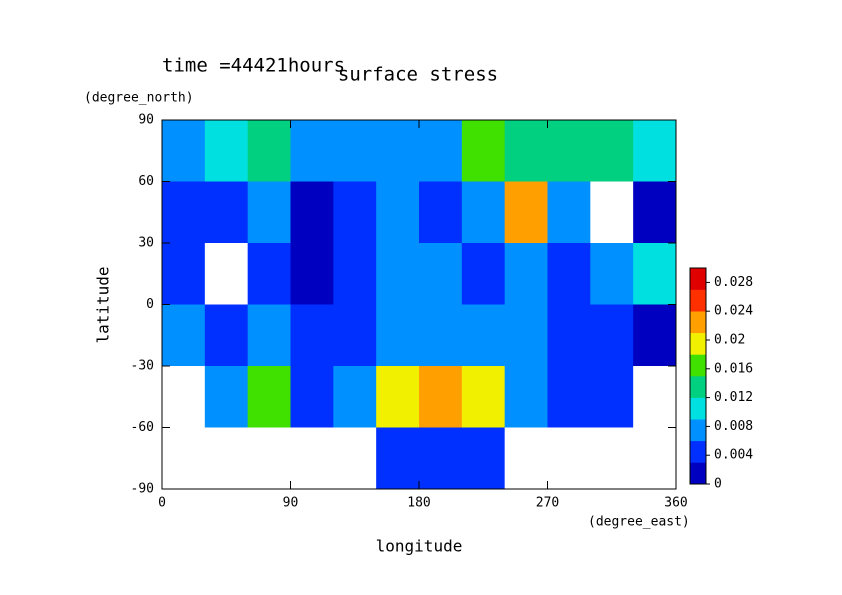  I want to click on y-tick-label: 0, so click(150, 304).